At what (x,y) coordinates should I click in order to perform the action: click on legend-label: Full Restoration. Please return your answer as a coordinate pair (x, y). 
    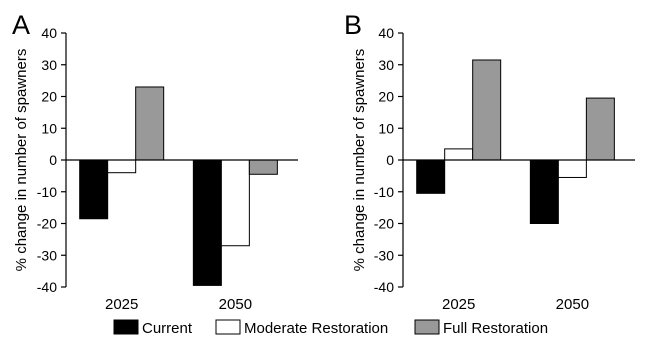
    Looking at the image, I should click on (495, 328).